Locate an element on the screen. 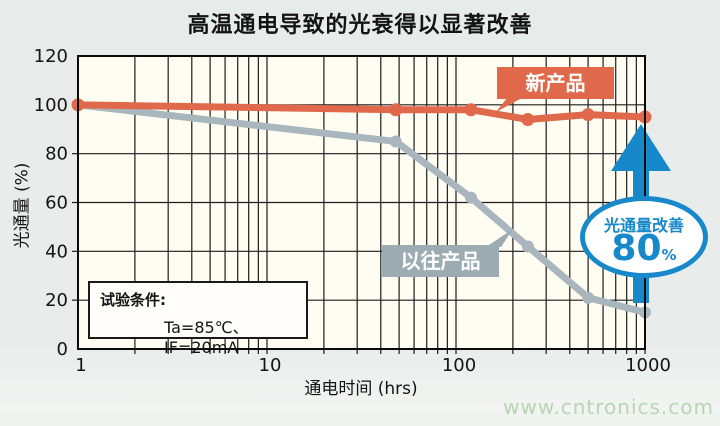  old-product-label: 以往产品 is located at coordinates (440, 261).